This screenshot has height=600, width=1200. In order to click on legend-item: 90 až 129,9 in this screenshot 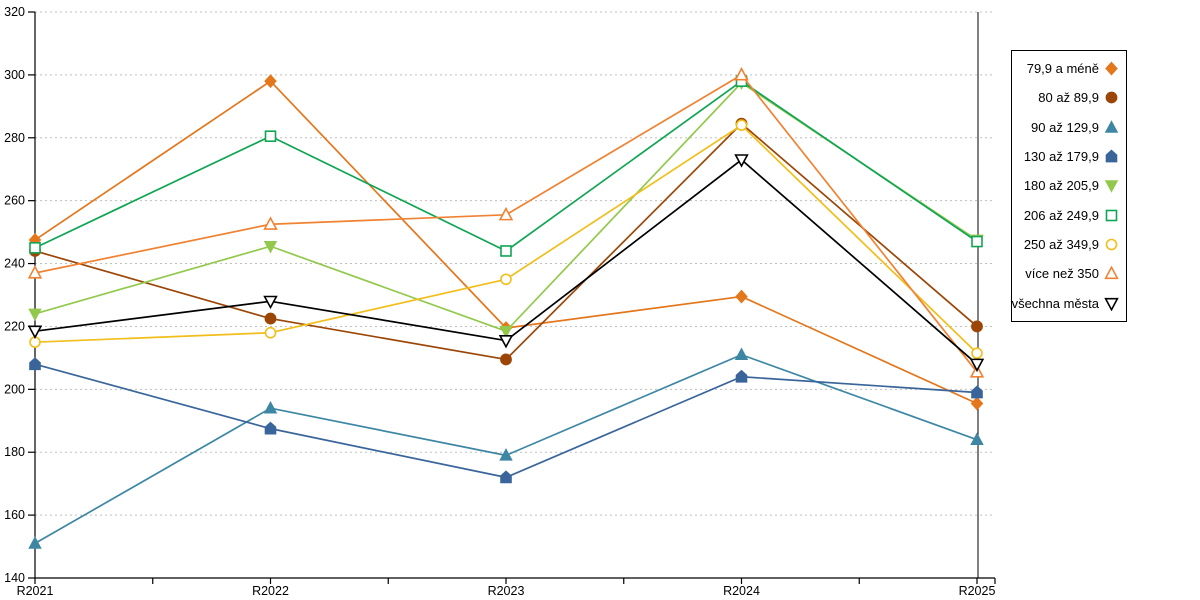, I will do `click(1069, 127)`.